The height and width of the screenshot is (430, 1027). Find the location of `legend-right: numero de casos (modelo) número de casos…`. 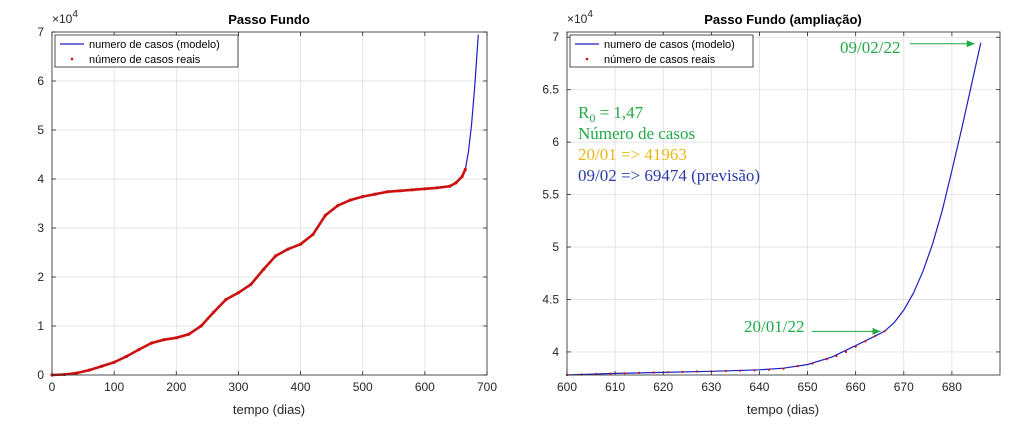

legend-right: numero de casos (modelo) número de casos… is located at coordinates (661, 51).